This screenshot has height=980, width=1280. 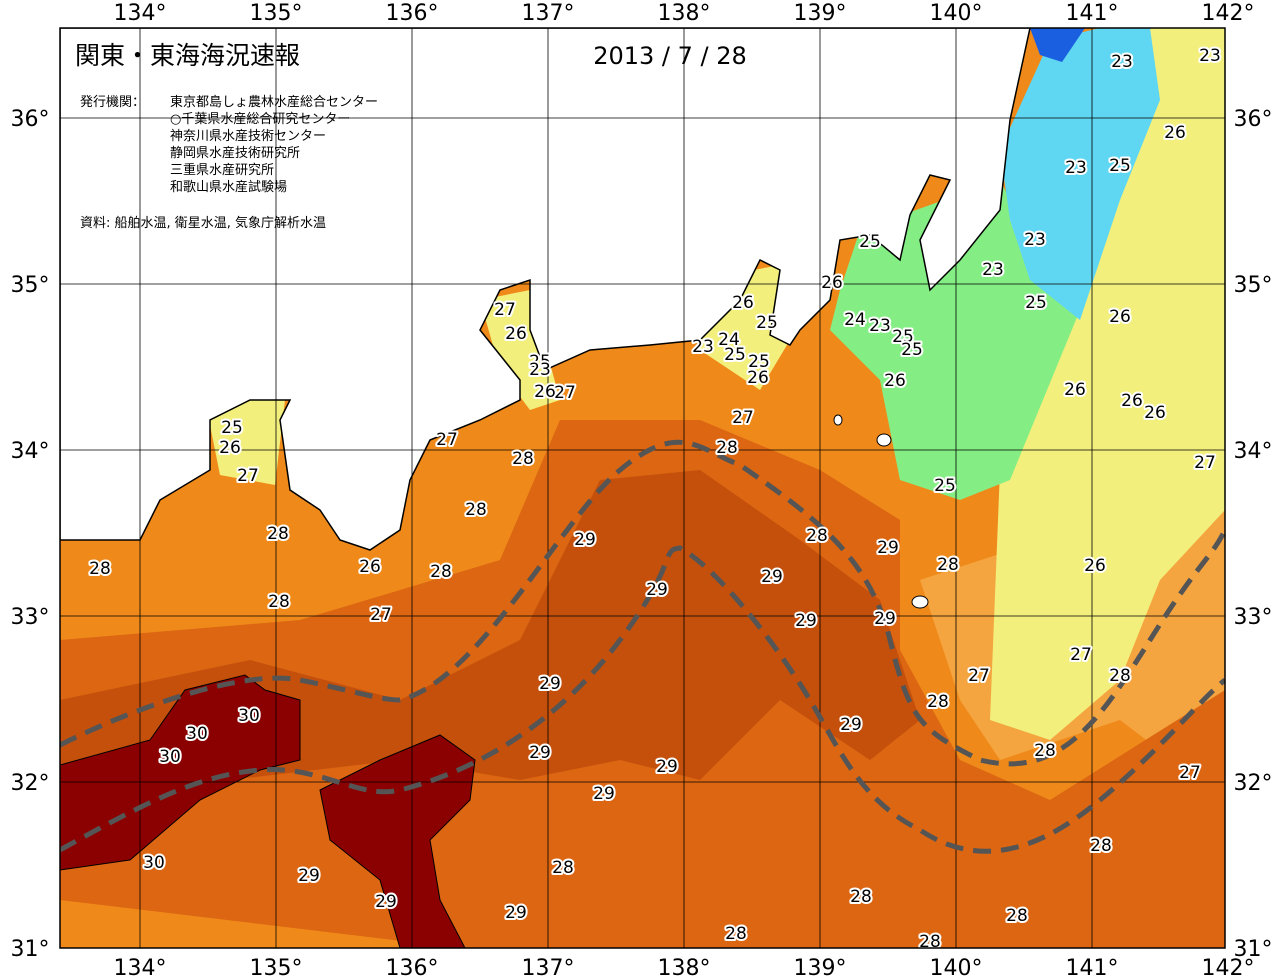 What do you see at coordinates (30, 285) in the screenshot?
I see `lat-label-left: 35°` at bounding box center [30, 285].